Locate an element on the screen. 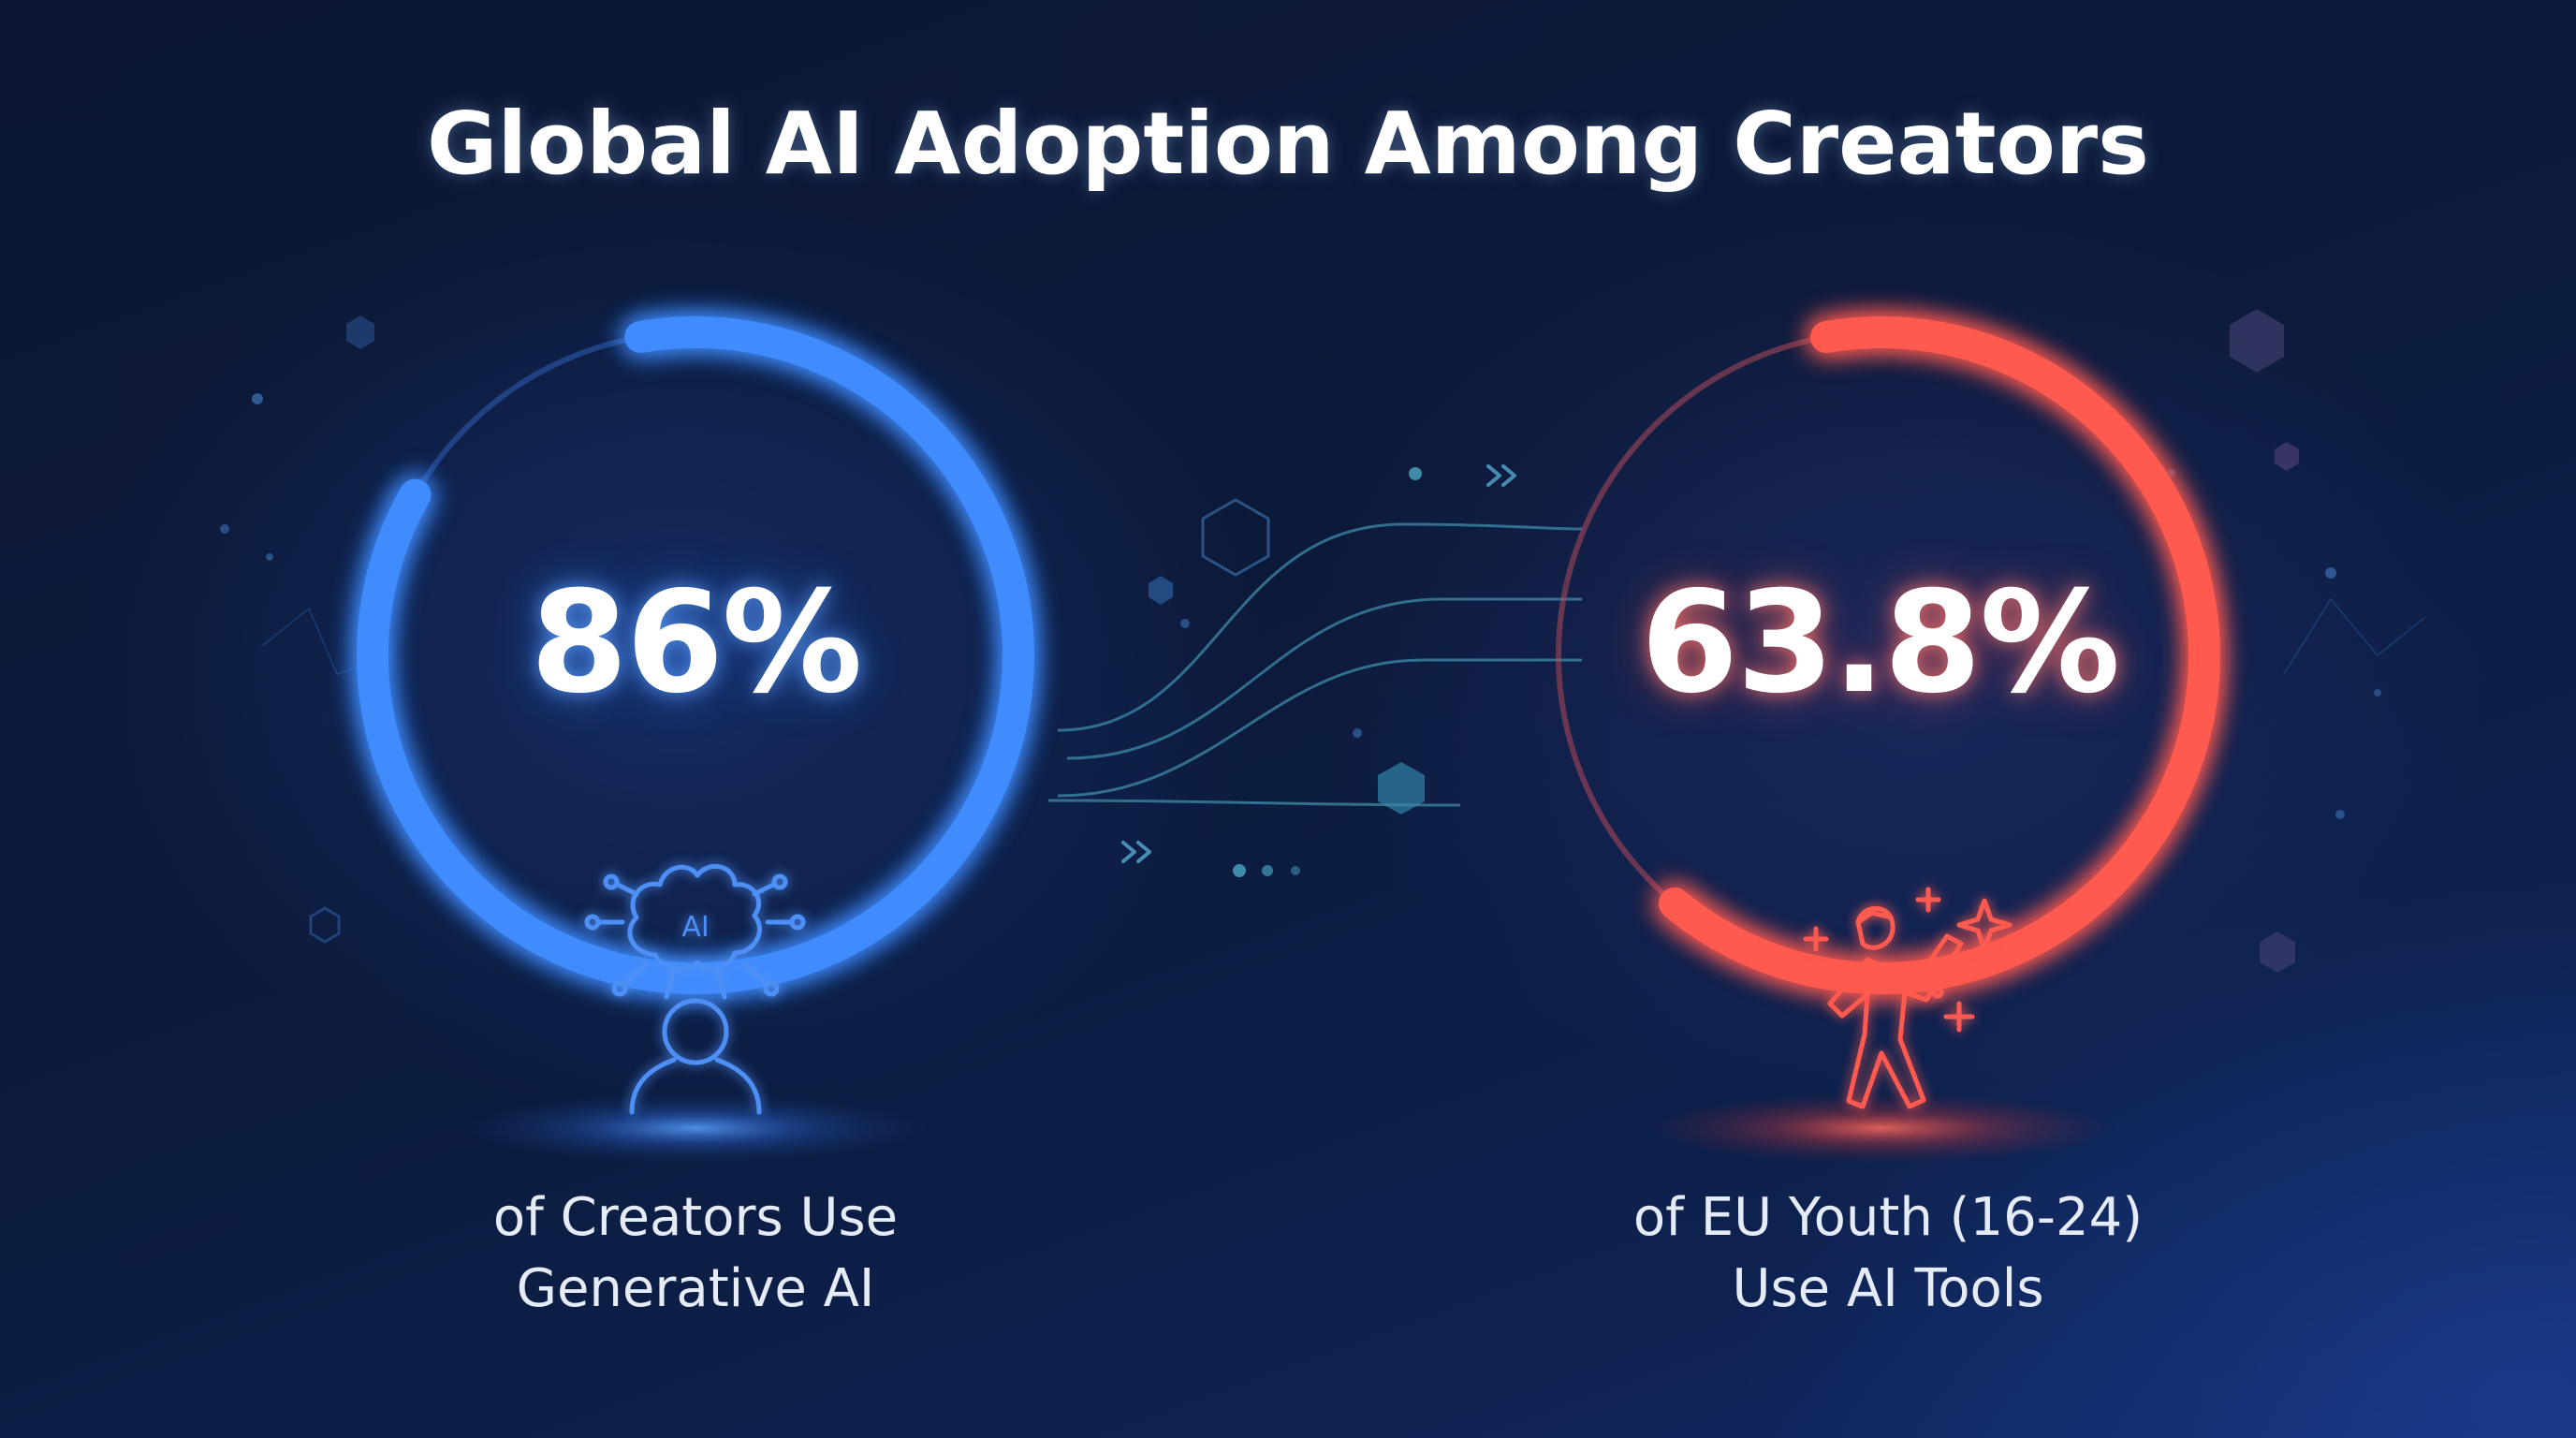  chevron-arrows-icon is located at coordinates (1318, 663).